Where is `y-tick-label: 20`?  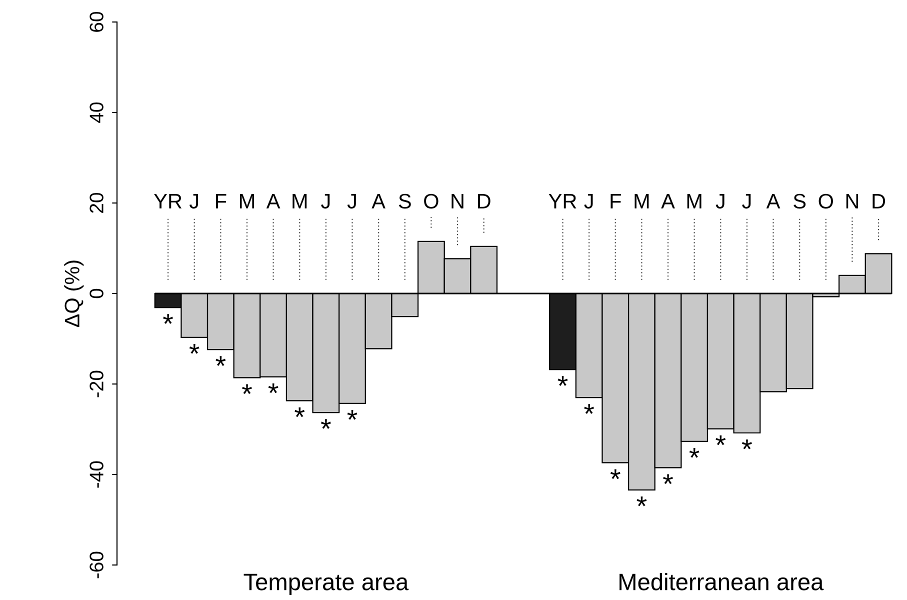
y-tick-label: 20 is located at coordinates (97, 202).